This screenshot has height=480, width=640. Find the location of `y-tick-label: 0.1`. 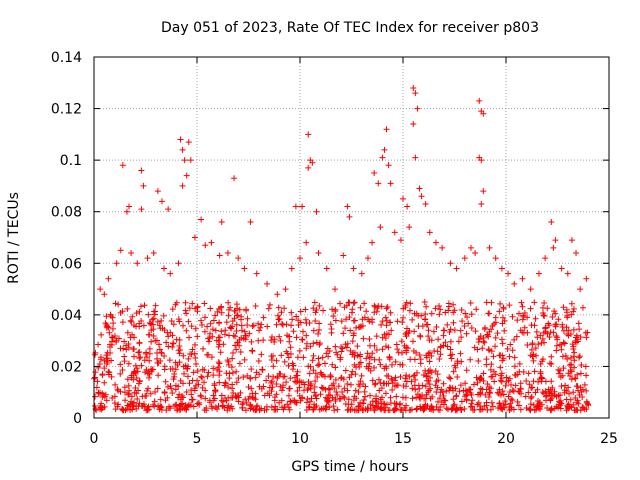

y-tick-label: 0.1 is located at coordinates (71, 161).